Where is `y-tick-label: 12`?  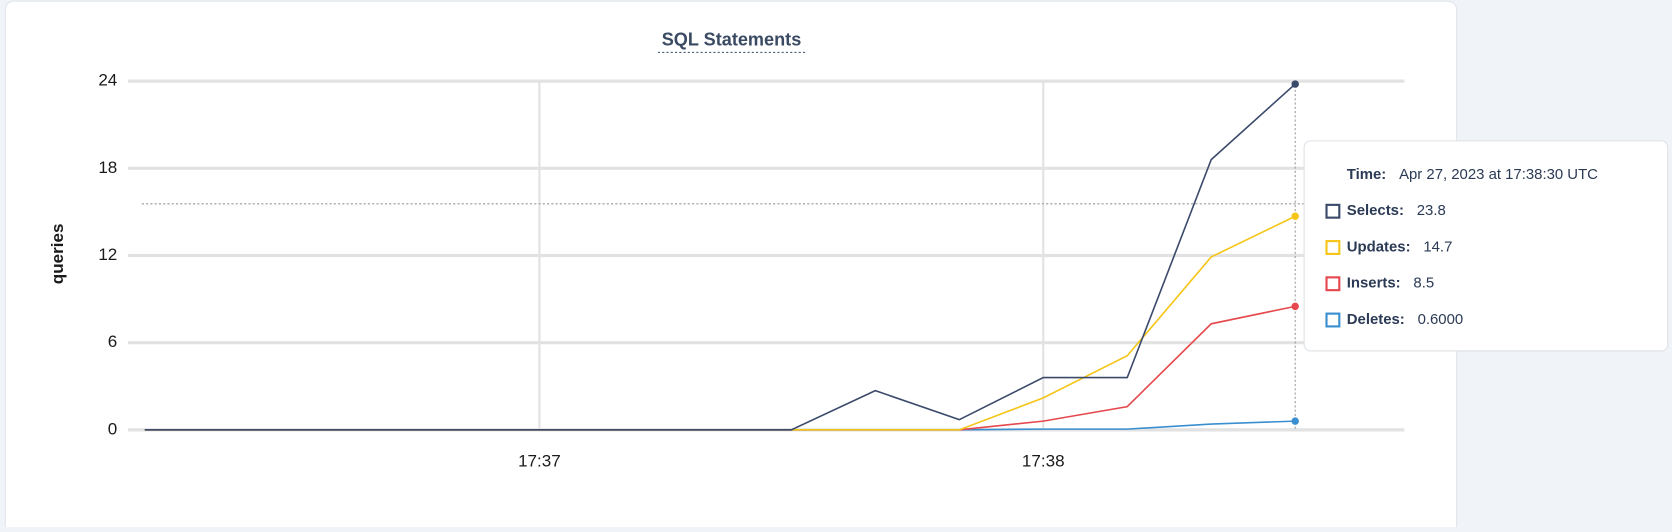
y-tick-label: 12 is located at coordinates (107, 254).